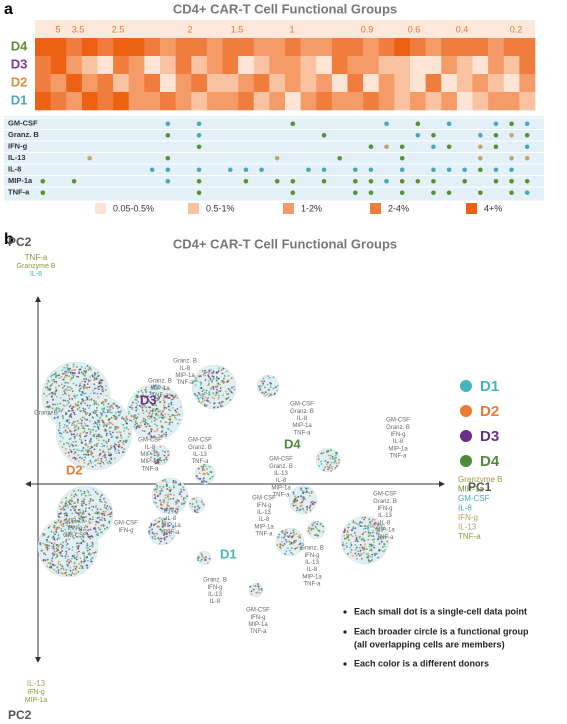 This screenshot has height=724, width=567. What do you see at coordinates (489, 411) in the screenshot?
I see `legend-label: D2` at bounding box center [489, 411].